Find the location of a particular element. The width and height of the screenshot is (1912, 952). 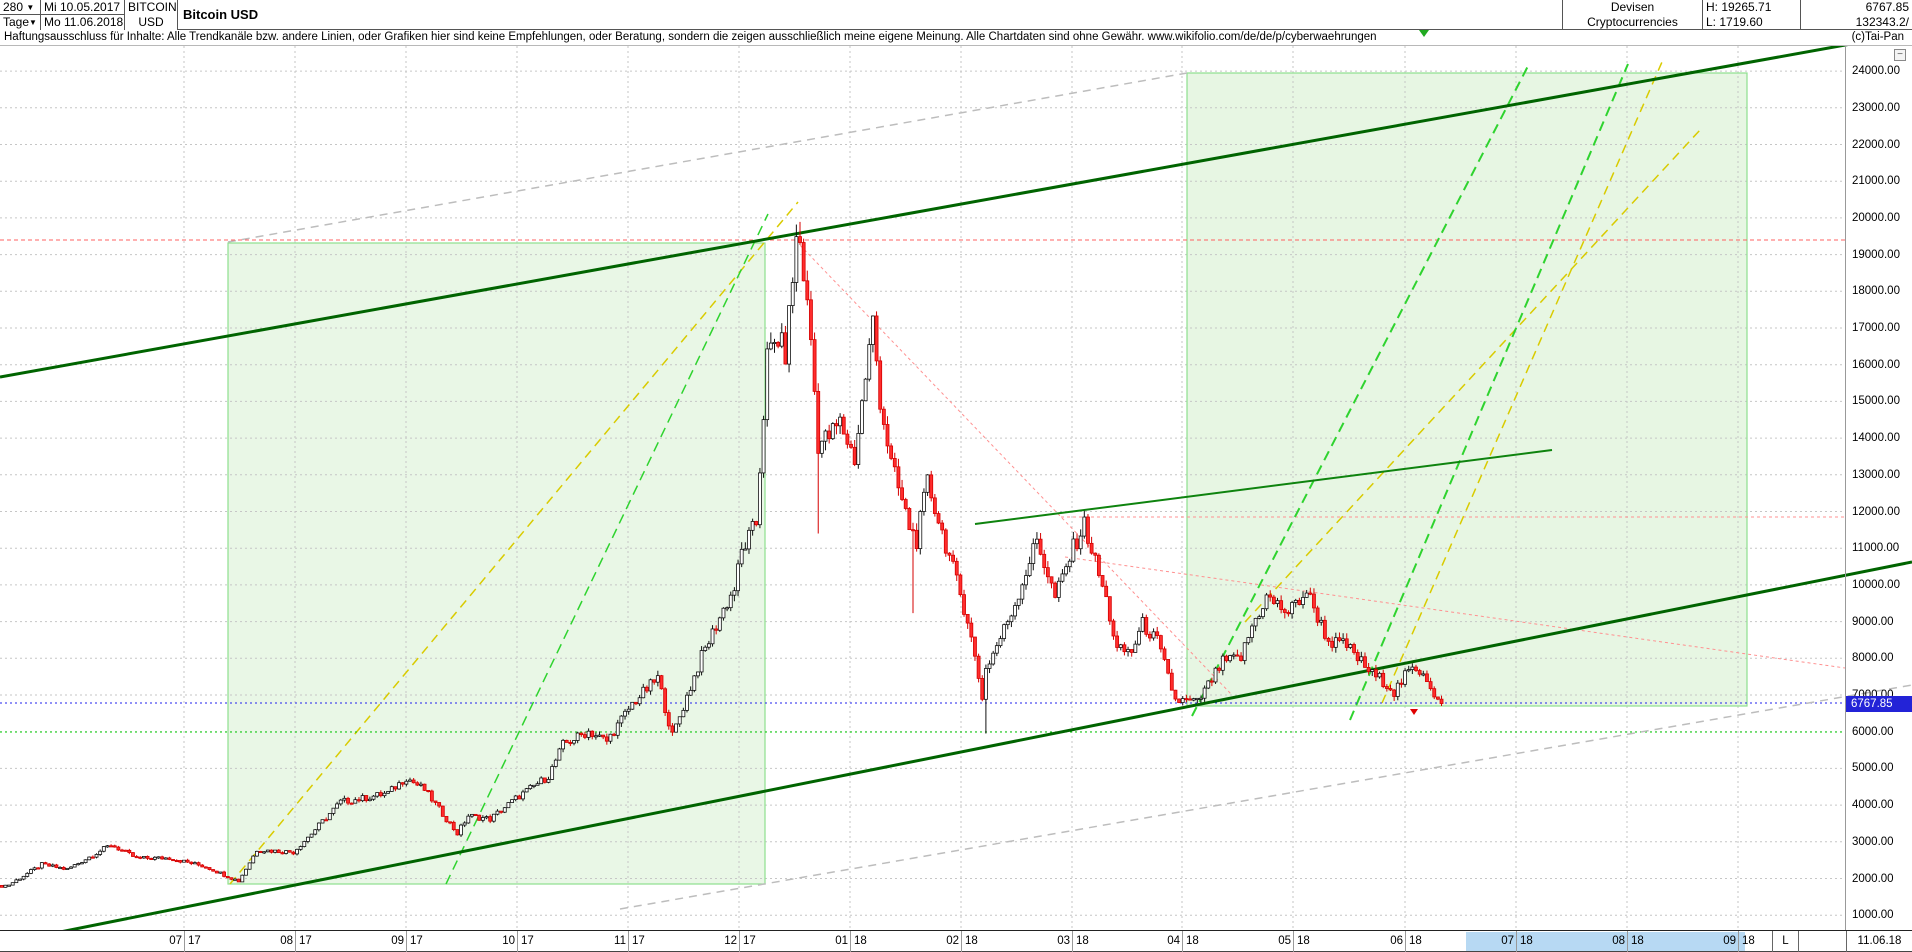

y-axis-label: 15000.00 is located at coordinates (1876, 401).